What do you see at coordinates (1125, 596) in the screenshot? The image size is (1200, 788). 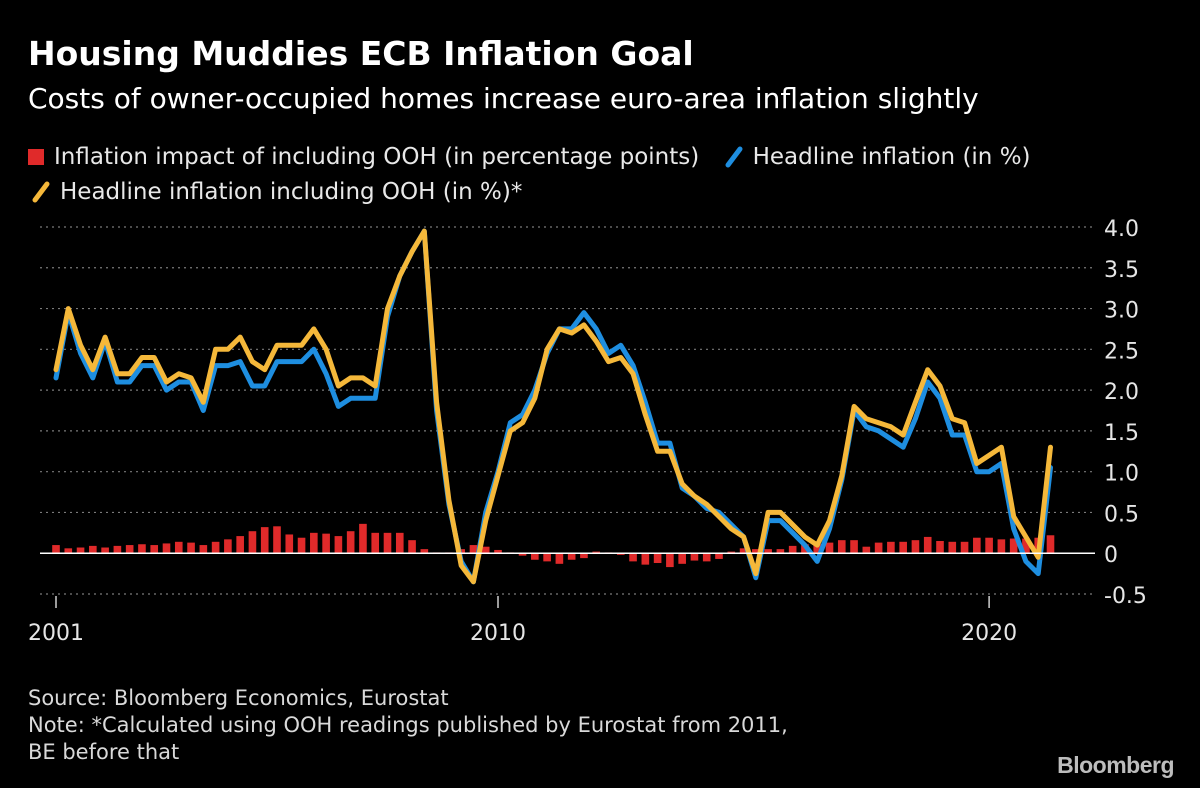 I see `y-tick-label: -0.5` at bounding box center [1125, 596].